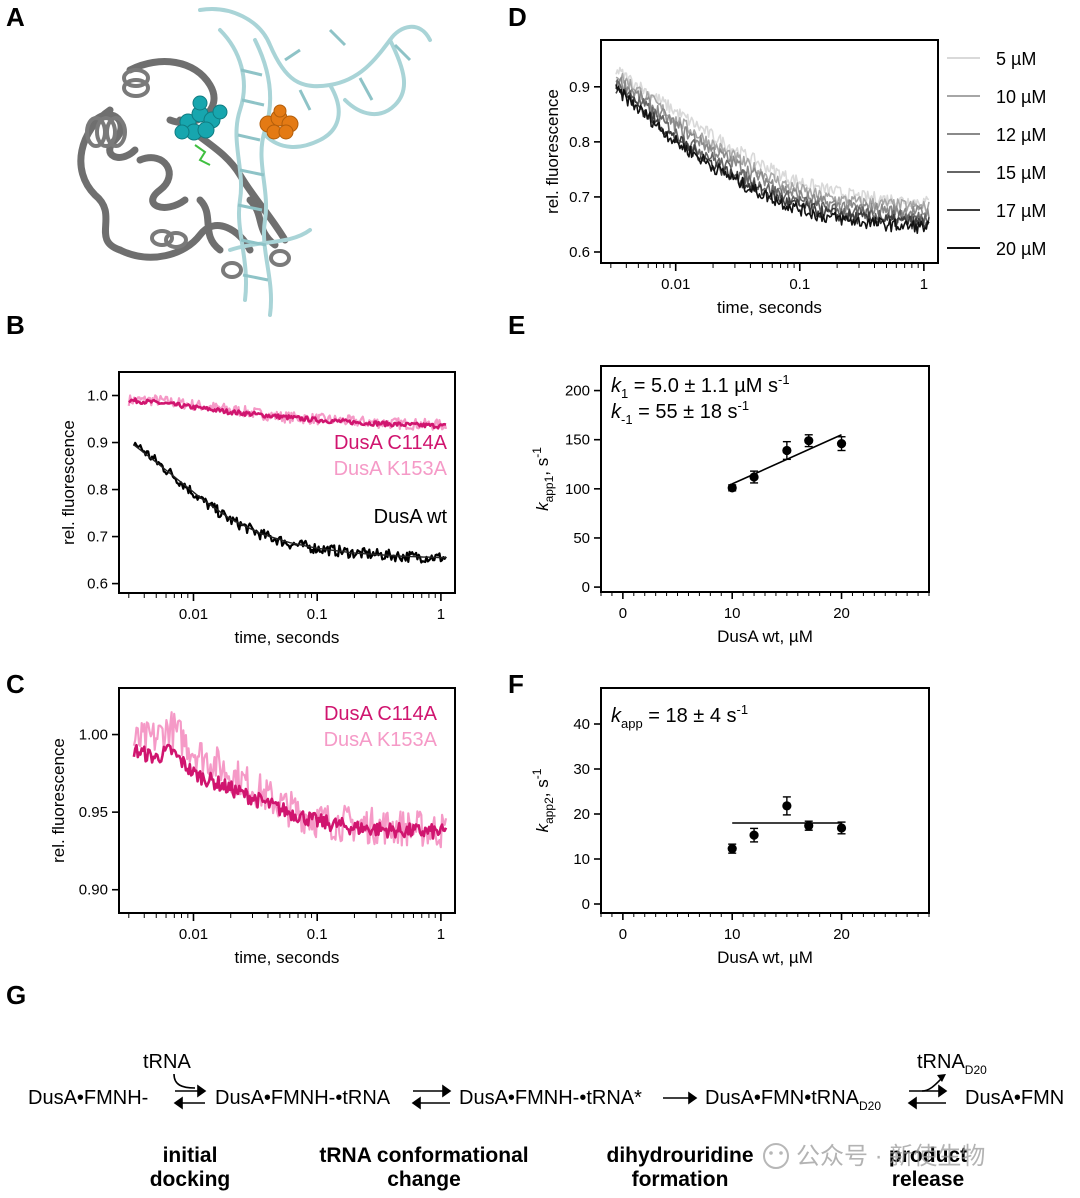  What do you see at coordinates (1021, 97) in the screenshot?
I see `legend-label: 10 µM` at bounding box center [1021, 97].